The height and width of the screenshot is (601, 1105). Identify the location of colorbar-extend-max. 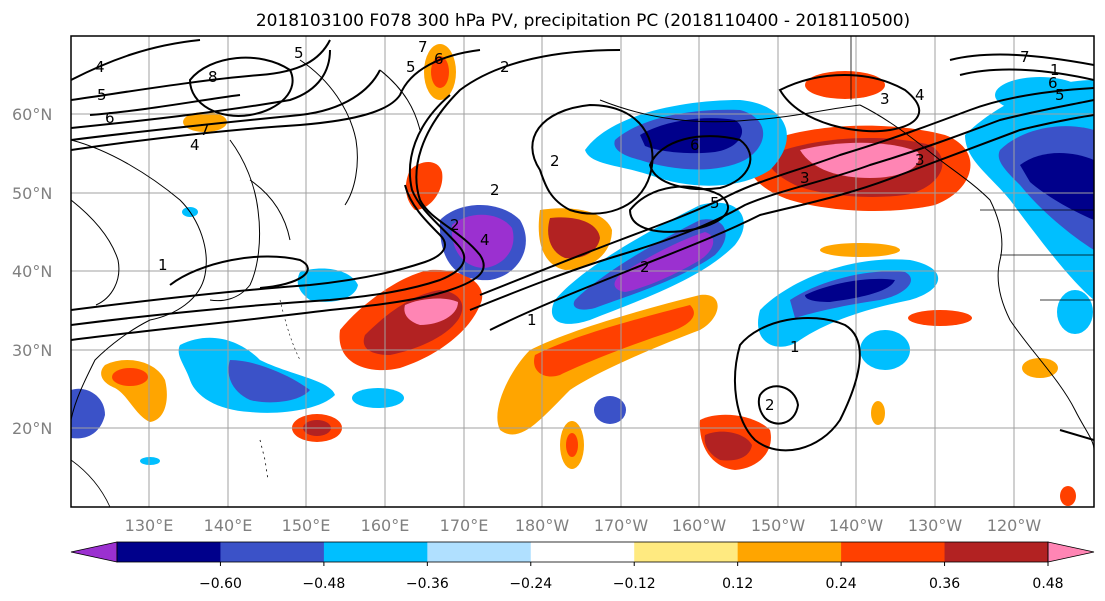
(1071, 552).